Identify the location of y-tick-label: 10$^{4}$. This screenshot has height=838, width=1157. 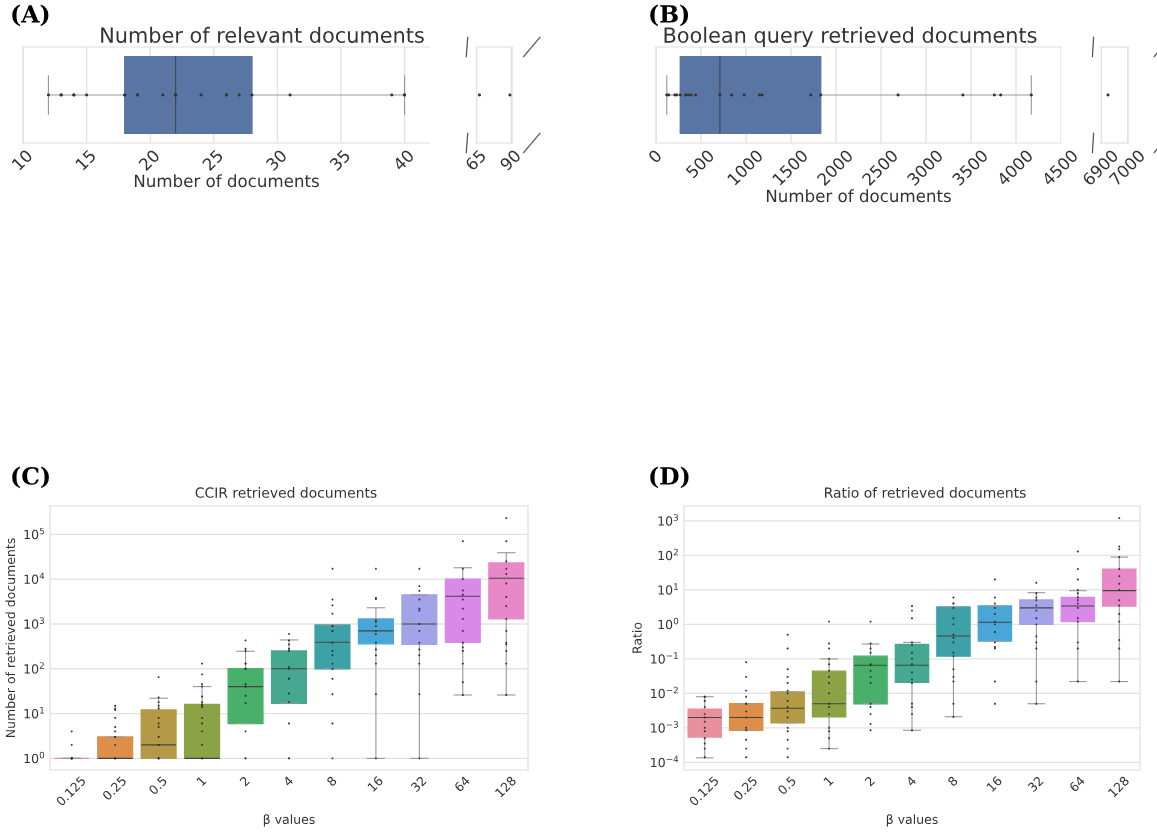
(34, 578).